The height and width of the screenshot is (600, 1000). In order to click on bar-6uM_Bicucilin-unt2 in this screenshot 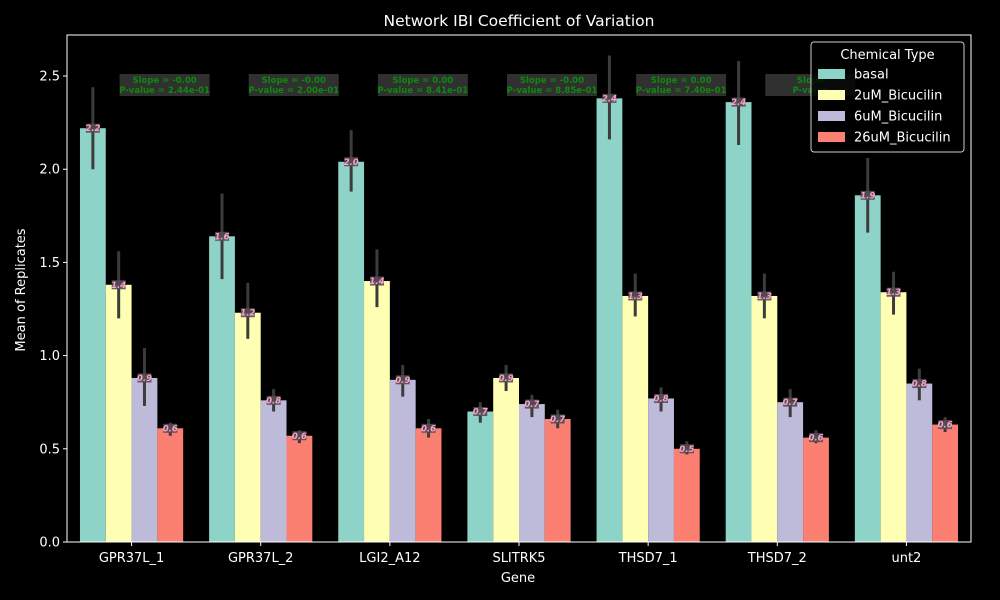, I will do `click(919, 462)`.